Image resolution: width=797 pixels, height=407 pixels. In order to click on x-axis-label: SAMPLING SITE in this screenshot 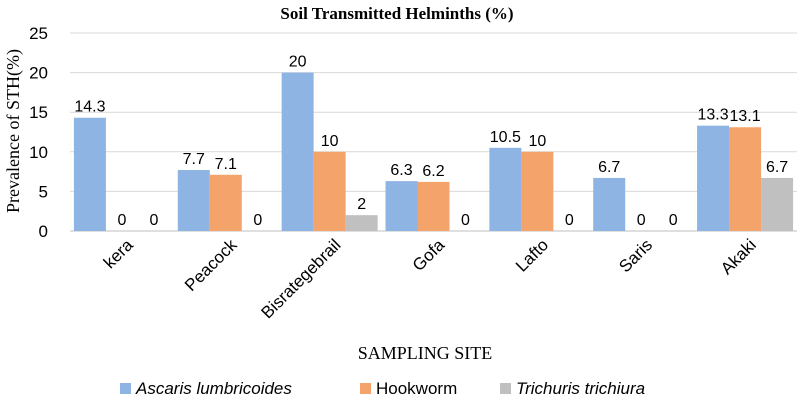, I will do `click(425, 353)`.